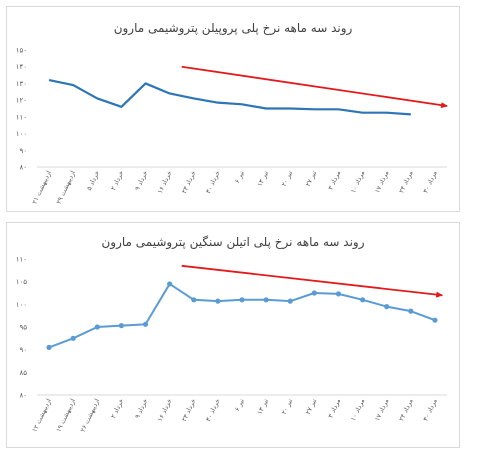 The height and width of the screenshot is (453, 481). What do you see at coordinates (66, 187) in the screenshot?
I see `x-tick-label: ۲۹ اردیبهشت` at bounding box center [66, 187].